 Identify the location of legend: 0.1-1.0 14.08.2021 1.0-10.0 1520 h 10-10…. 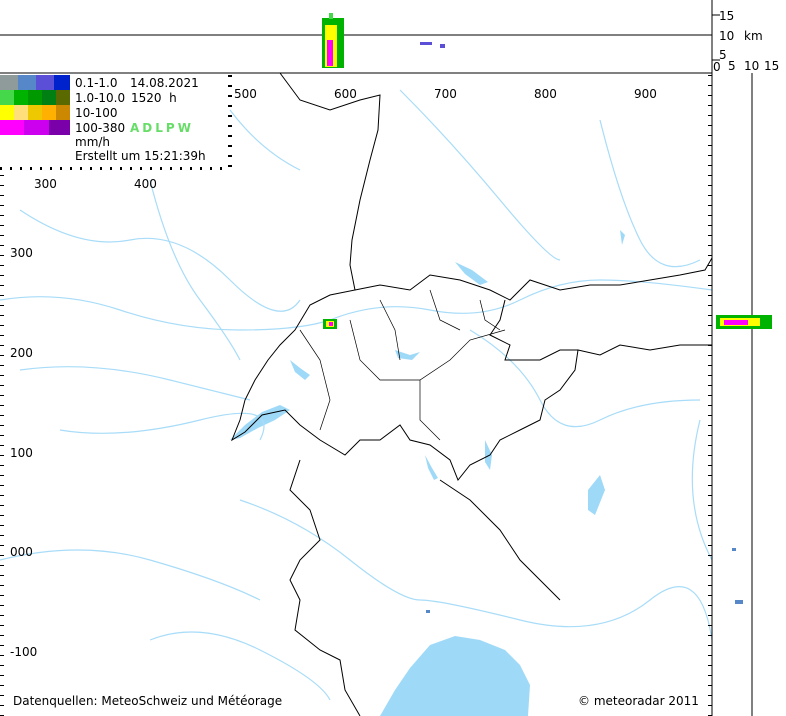
(114, 121).